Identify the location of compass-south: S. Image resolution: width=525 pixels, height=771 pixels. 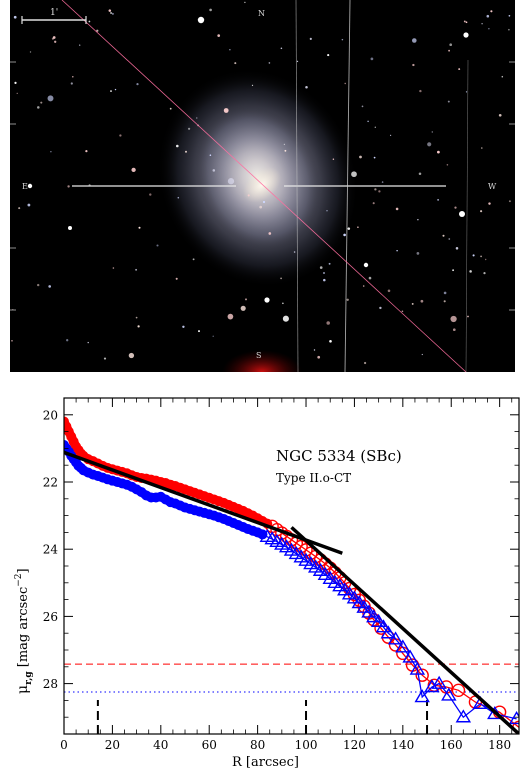
(258, 355).